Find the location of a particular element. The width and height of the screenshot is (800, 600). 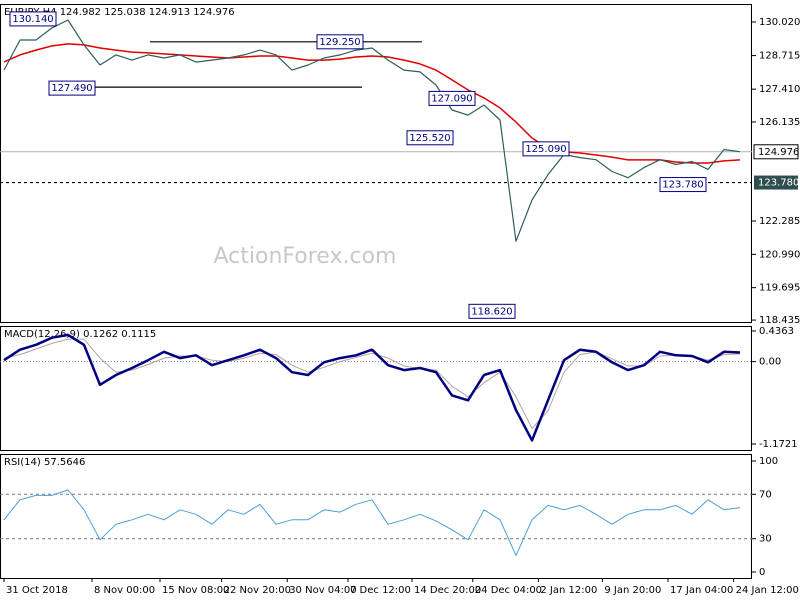

x-tick-label: 14 Dec 20:00 is located at coordinates (447, 590).